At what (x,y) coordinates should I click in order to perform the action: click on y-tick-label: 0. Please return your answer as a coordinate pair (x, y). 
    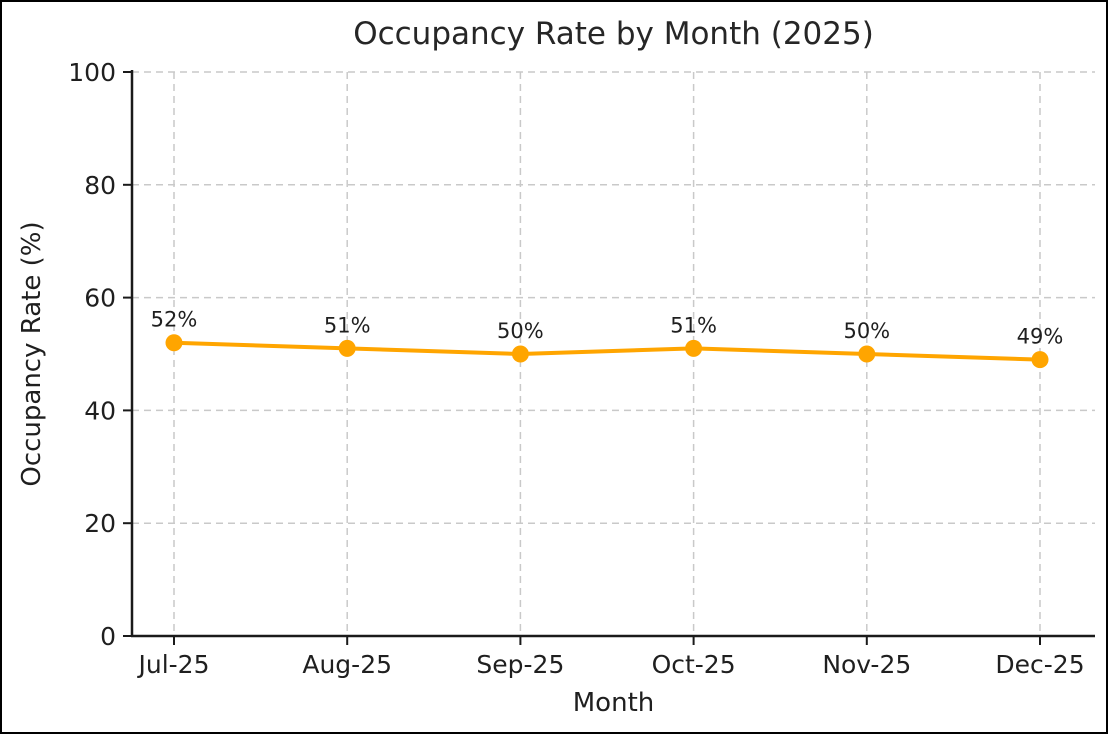
    Looking at the image, I should click on (108, 636).